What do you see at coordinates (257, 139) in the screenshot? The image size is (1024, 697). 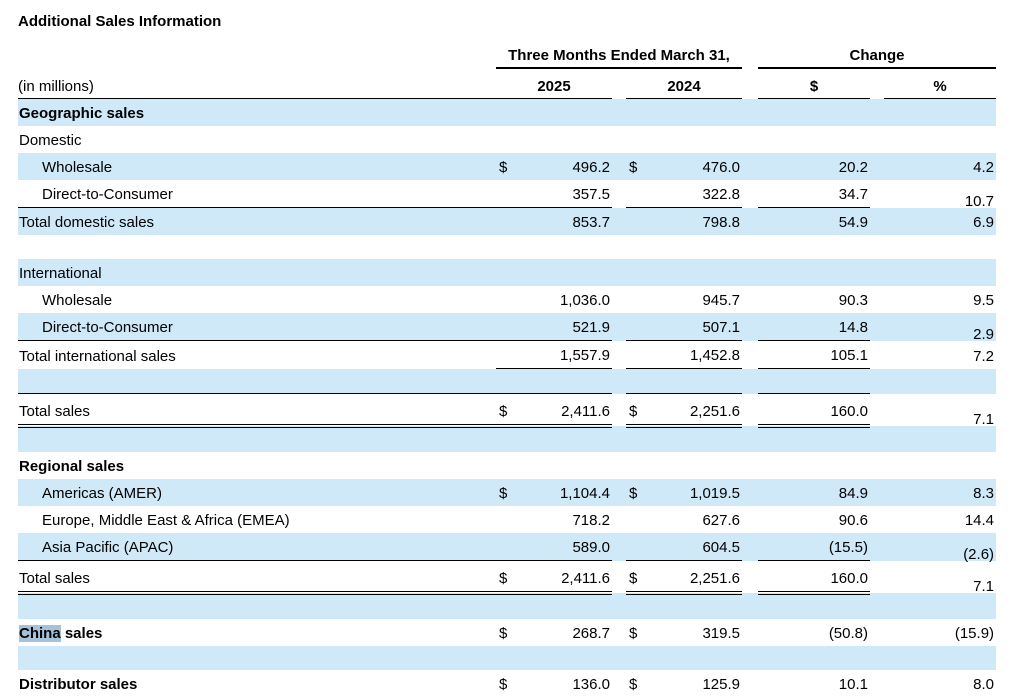 I see `row-label: Domestic` at bounding box center [257, 139].